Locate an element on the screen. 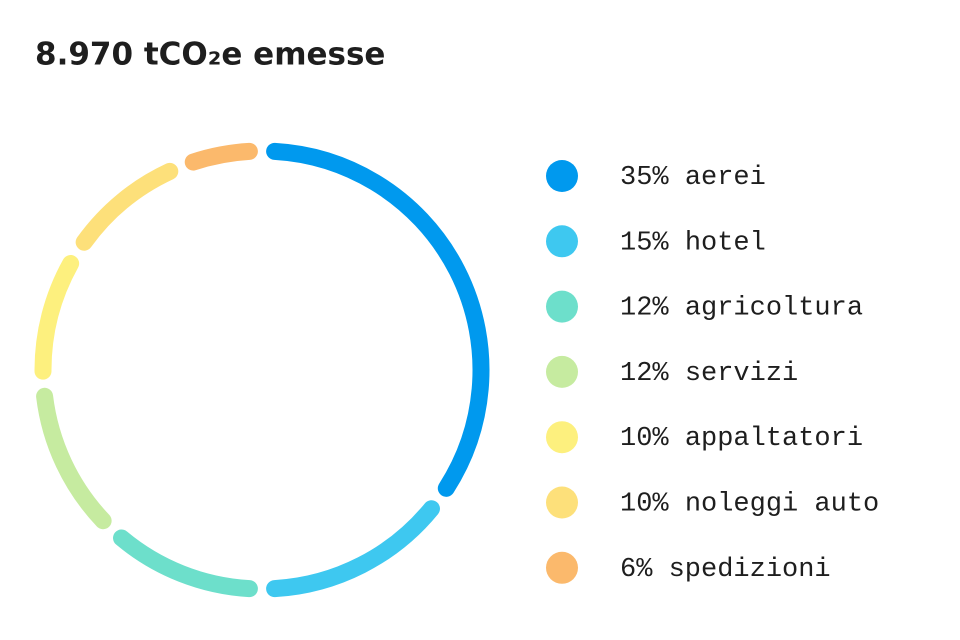 This screenshot has height=640, width=960. legend-label: 10% appaltatori is located at coordinates (741, 439).